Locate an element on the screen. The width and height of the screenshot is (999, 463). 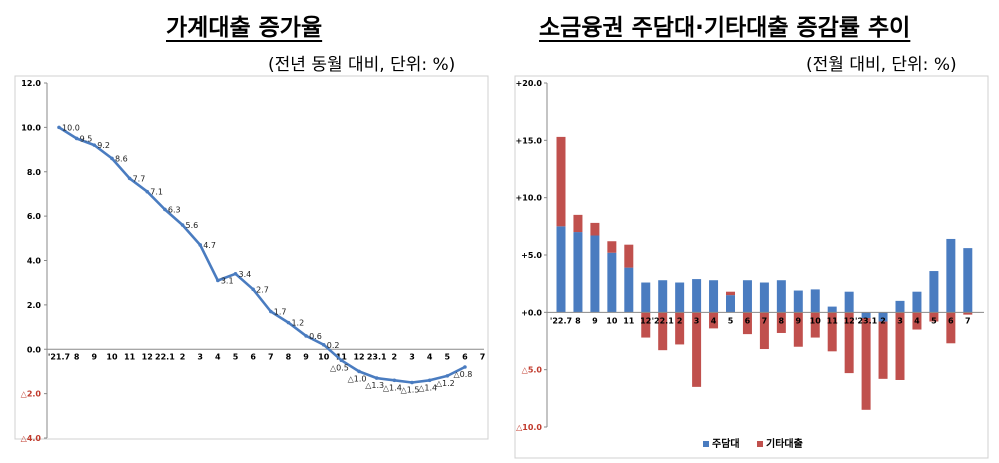
right-x-tick-label: 8 is located at coordinates (578, 320).